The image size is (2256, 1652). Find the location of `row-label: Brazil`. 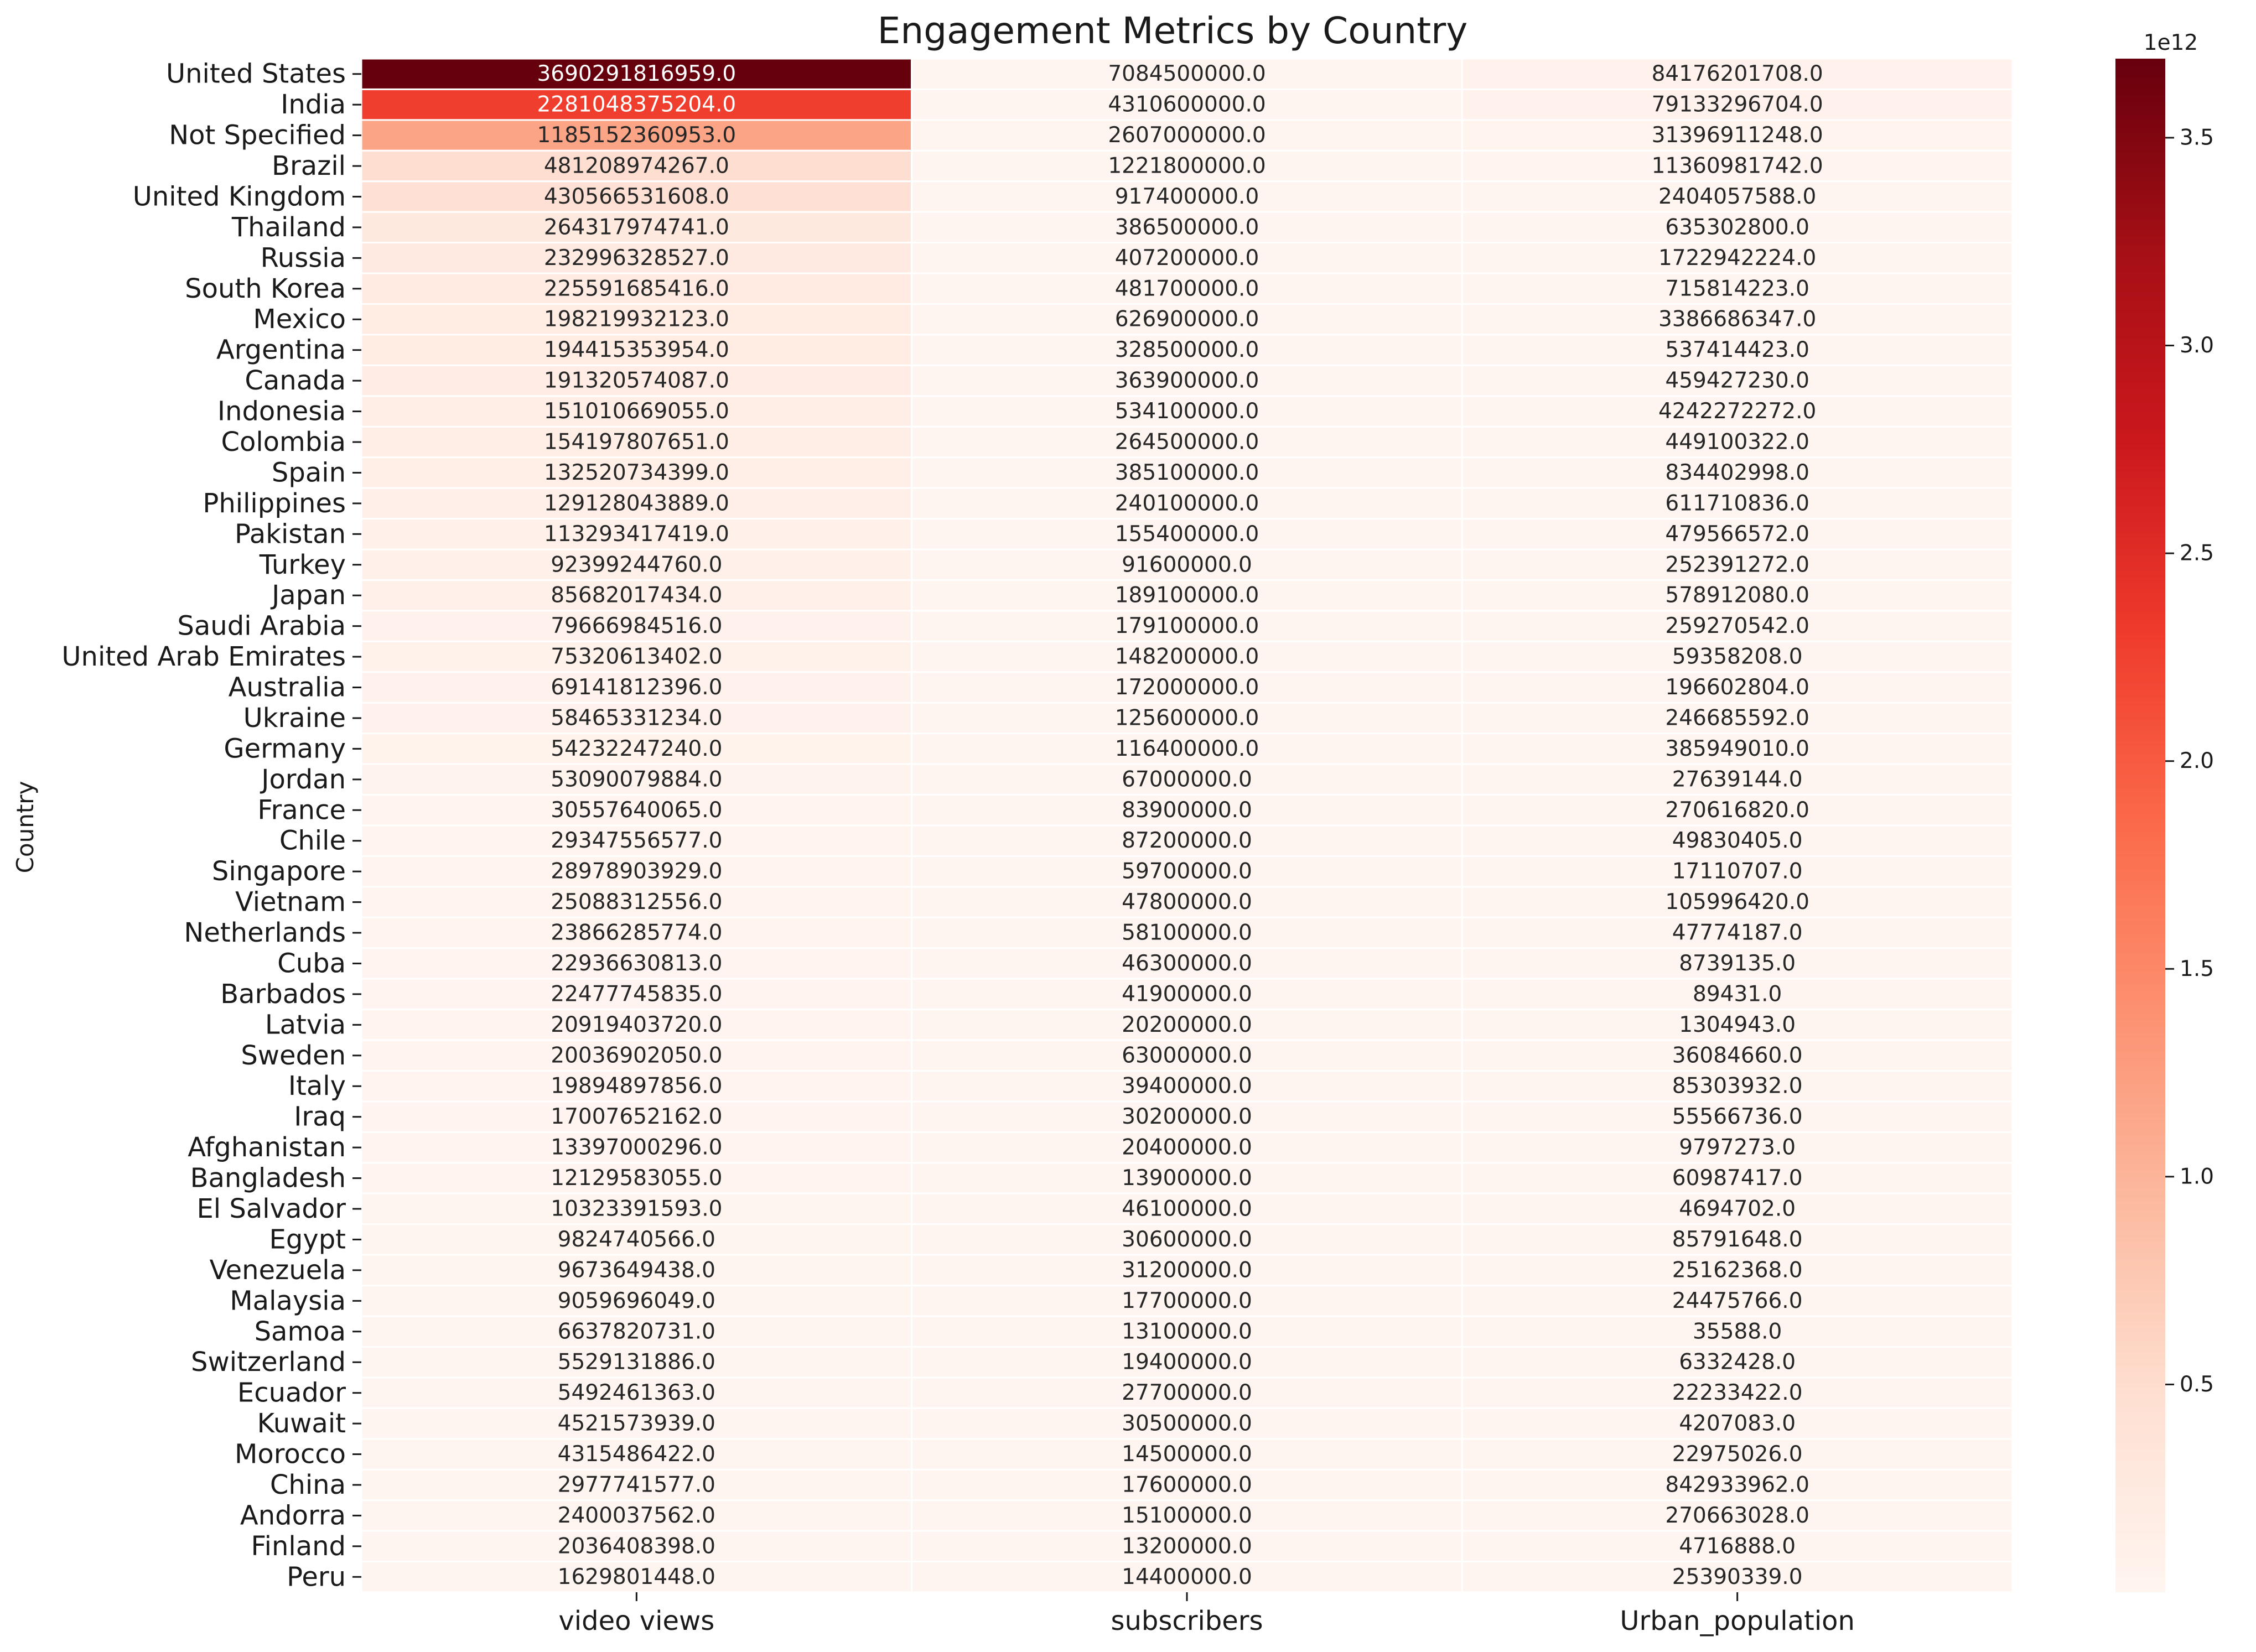

row-label: Brazil is located at coordinates (309, 166).